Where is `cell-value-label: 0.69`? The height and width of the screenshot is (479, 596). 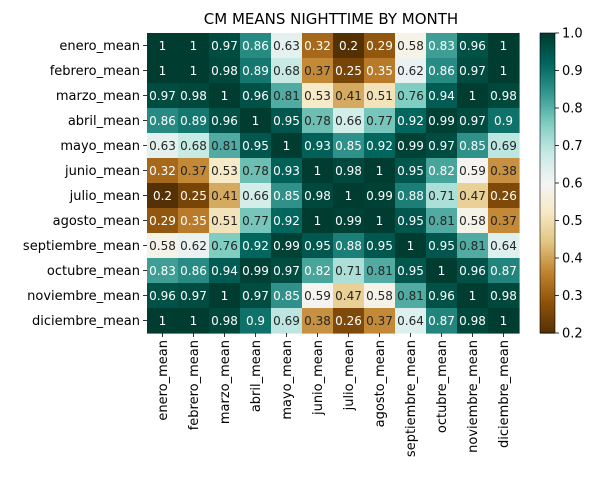 cell-value-label: 0.69 is located at coordinates (286, 321).